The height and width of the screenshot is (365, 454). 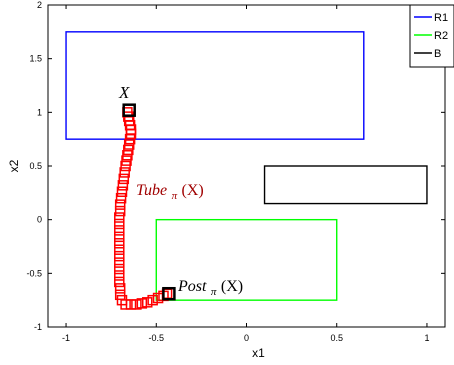 I want to click on y-tick-label: 0.5, so click(x=35, y=166).